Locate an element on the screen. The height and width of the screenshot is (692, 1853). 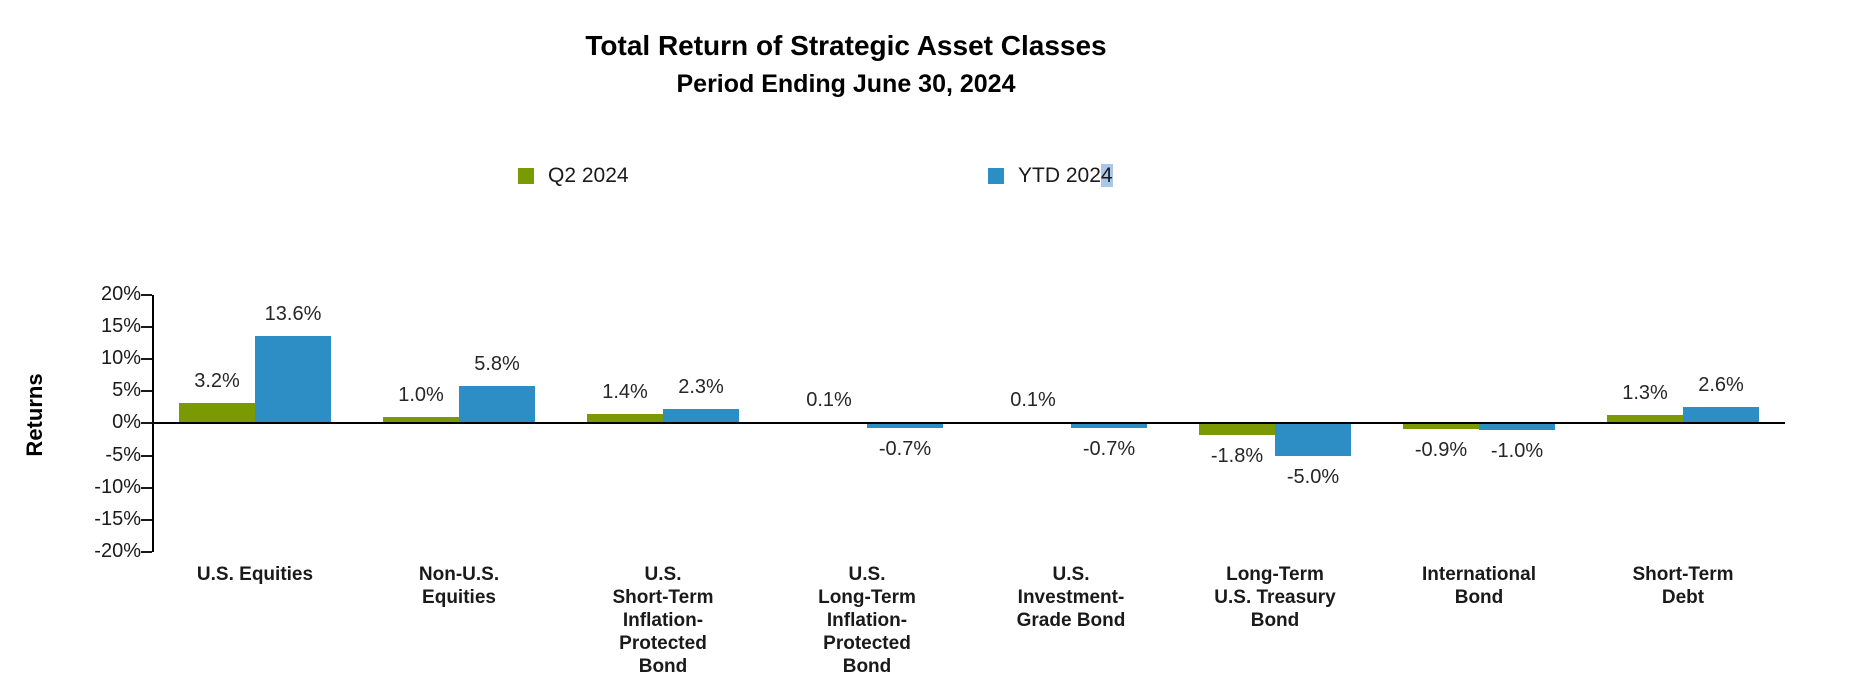
ytd-selected-char: 4 is located at coordinates (1106, 175).